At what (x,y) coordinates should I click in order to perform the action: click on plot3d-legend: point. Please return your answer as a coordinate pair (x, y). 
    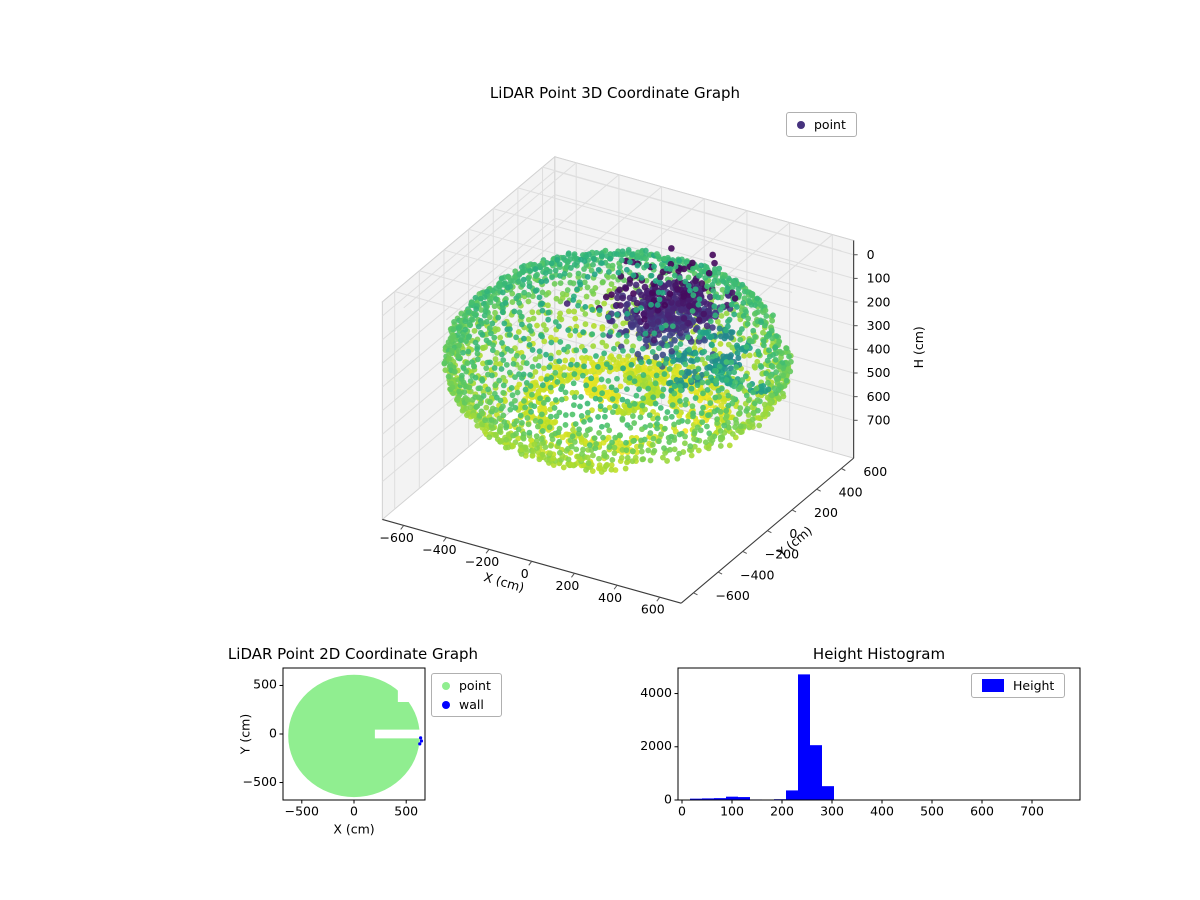
    Looking at the image, I should click on (821, 124).